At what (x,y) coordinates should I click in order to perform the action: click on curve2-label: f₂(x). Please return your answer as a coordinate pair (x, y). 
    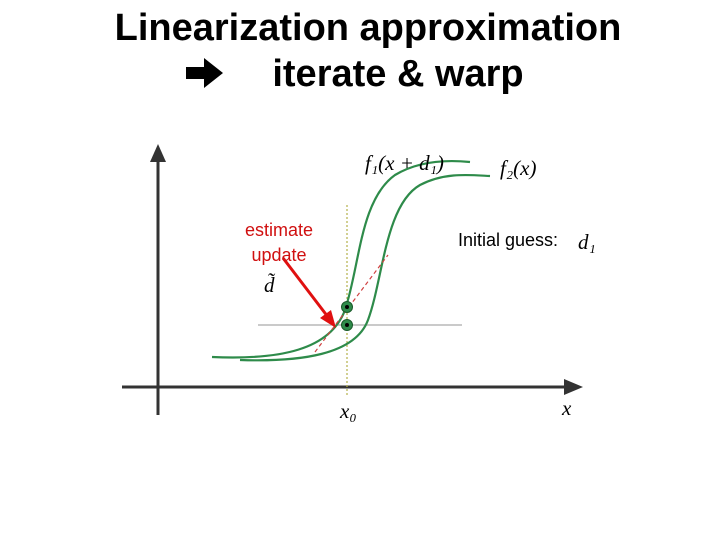
    Looking at the image, I should click on (518, 168).